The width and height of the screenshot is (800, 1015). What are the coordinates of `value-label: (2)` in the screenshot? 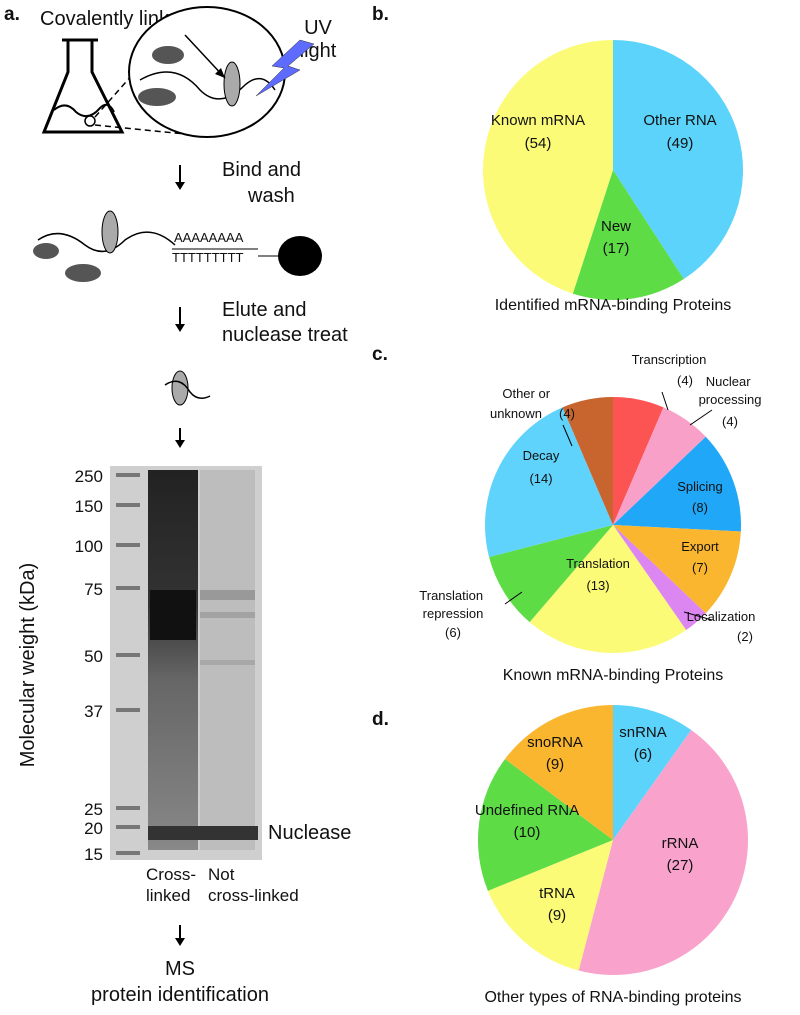 It's located at (745, 636).